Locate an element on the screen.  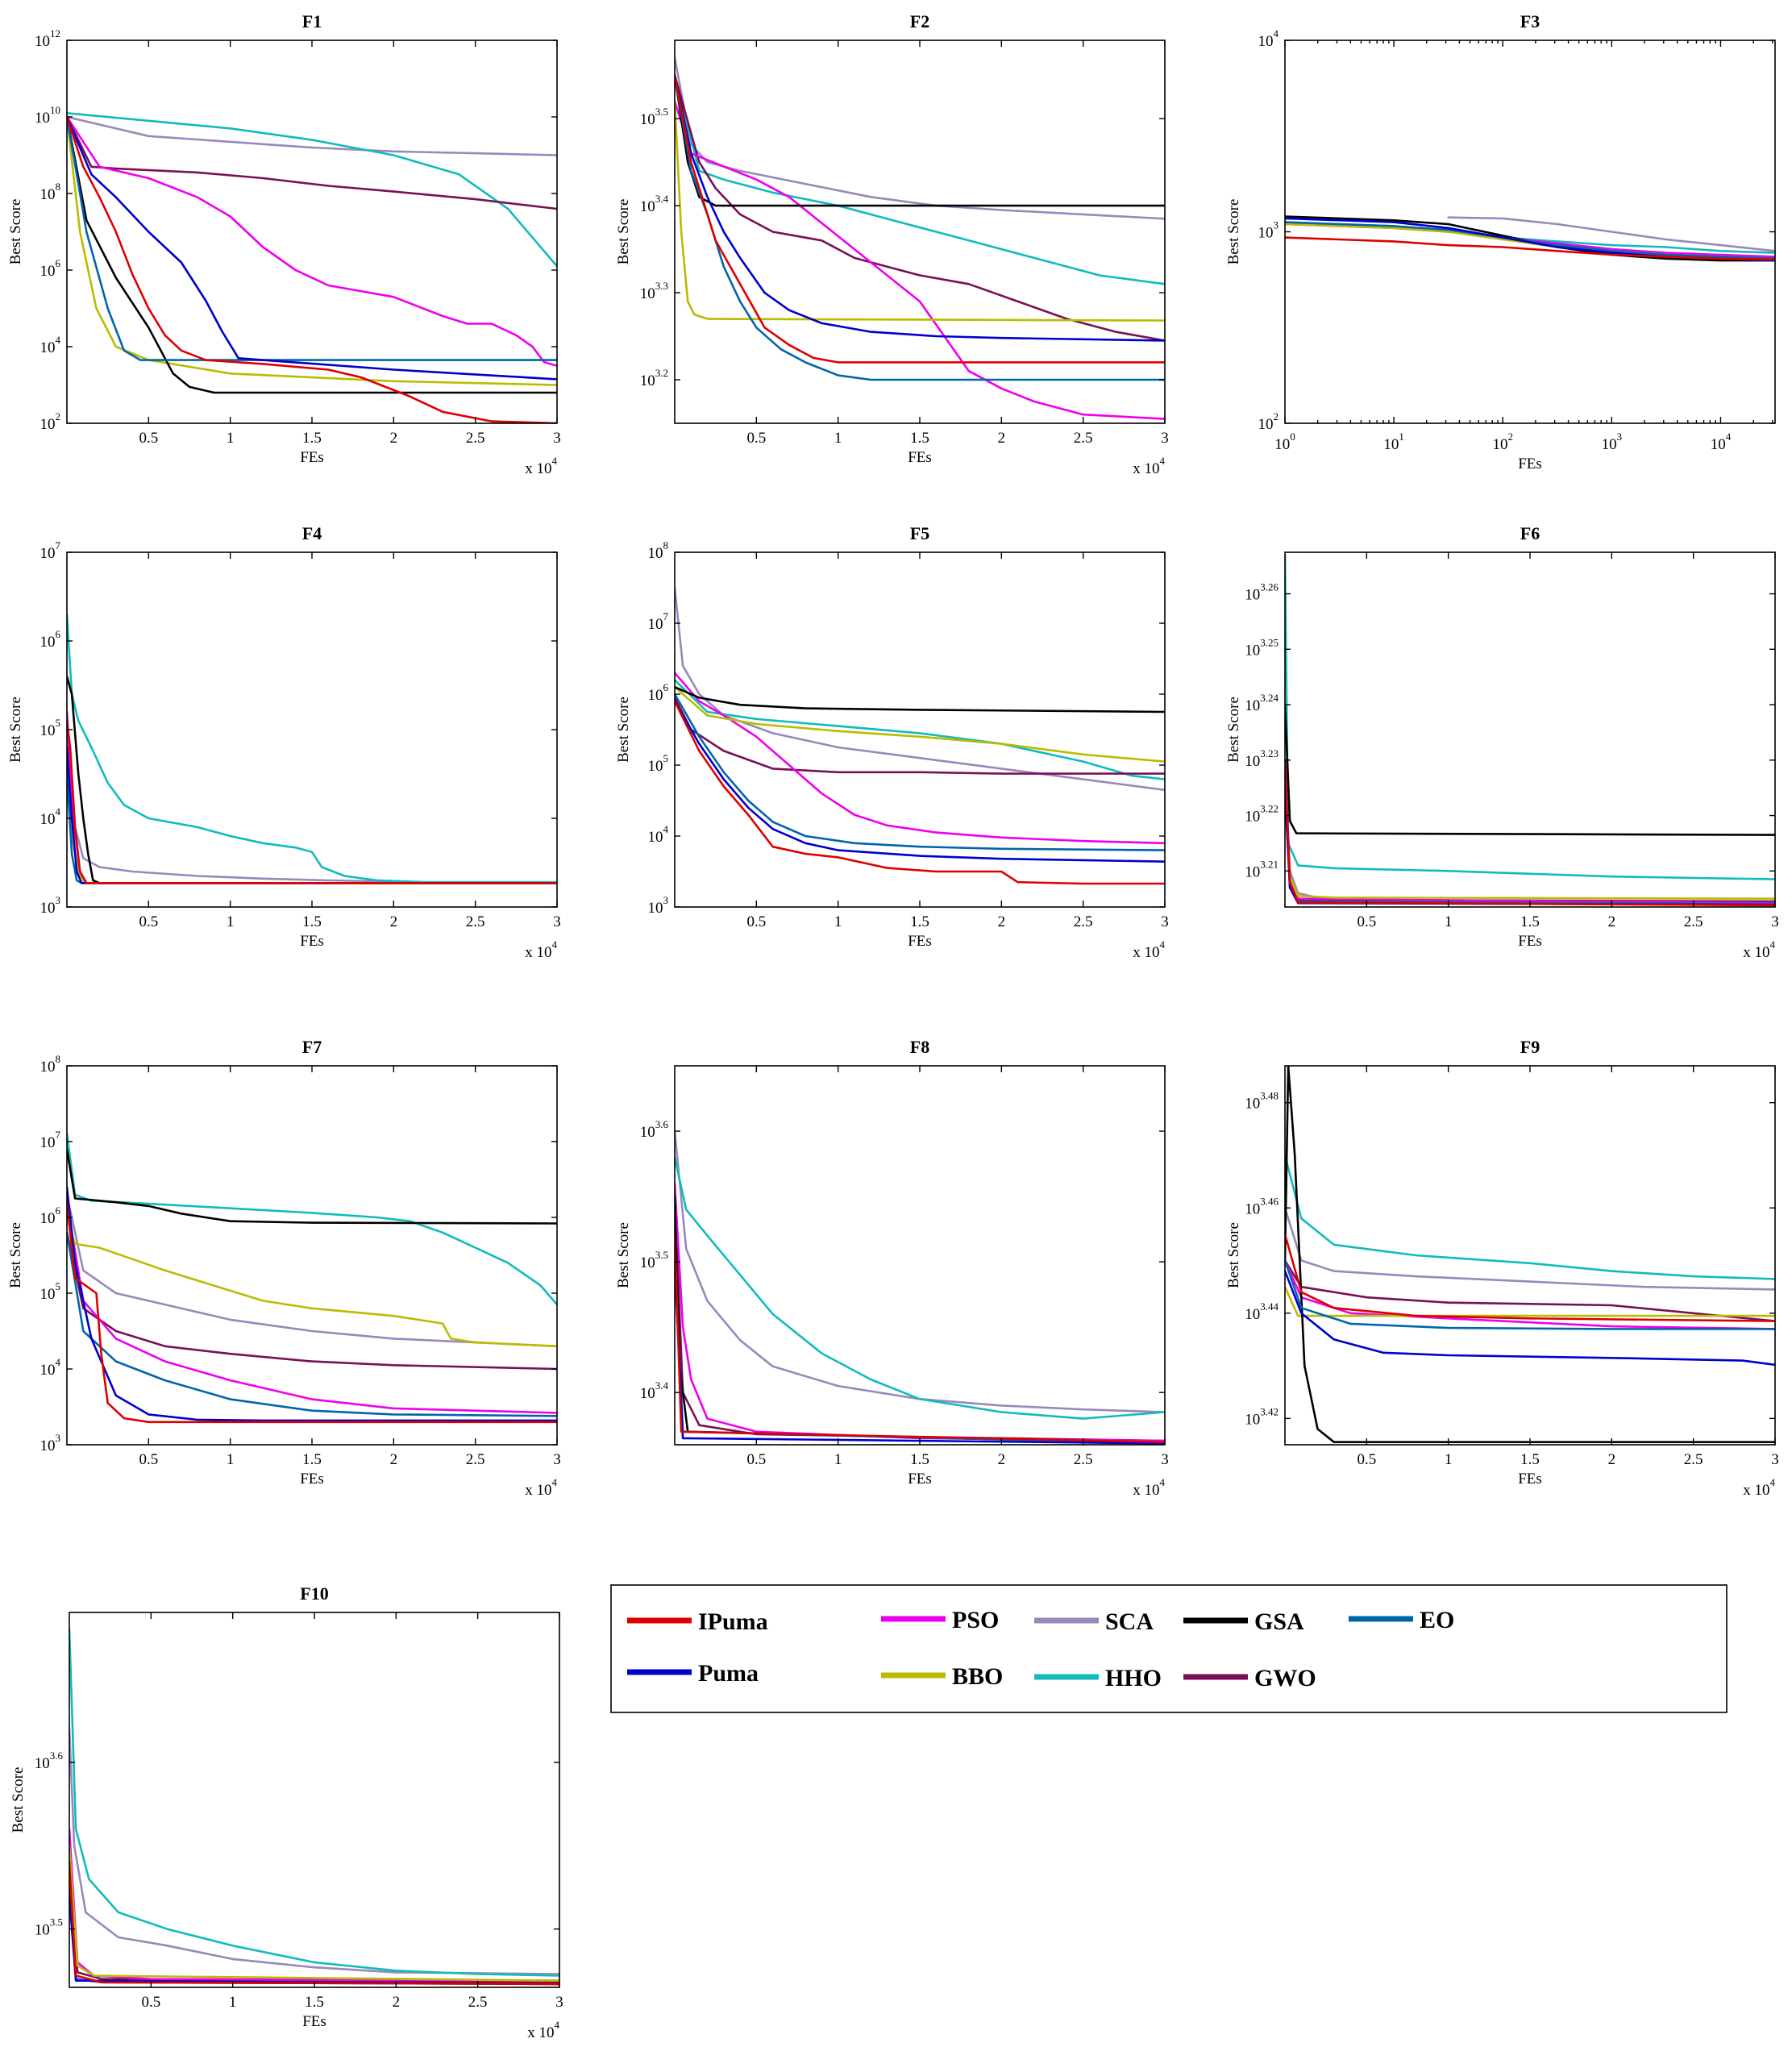
chart-title: F1 is located at coordinates (312, 21).